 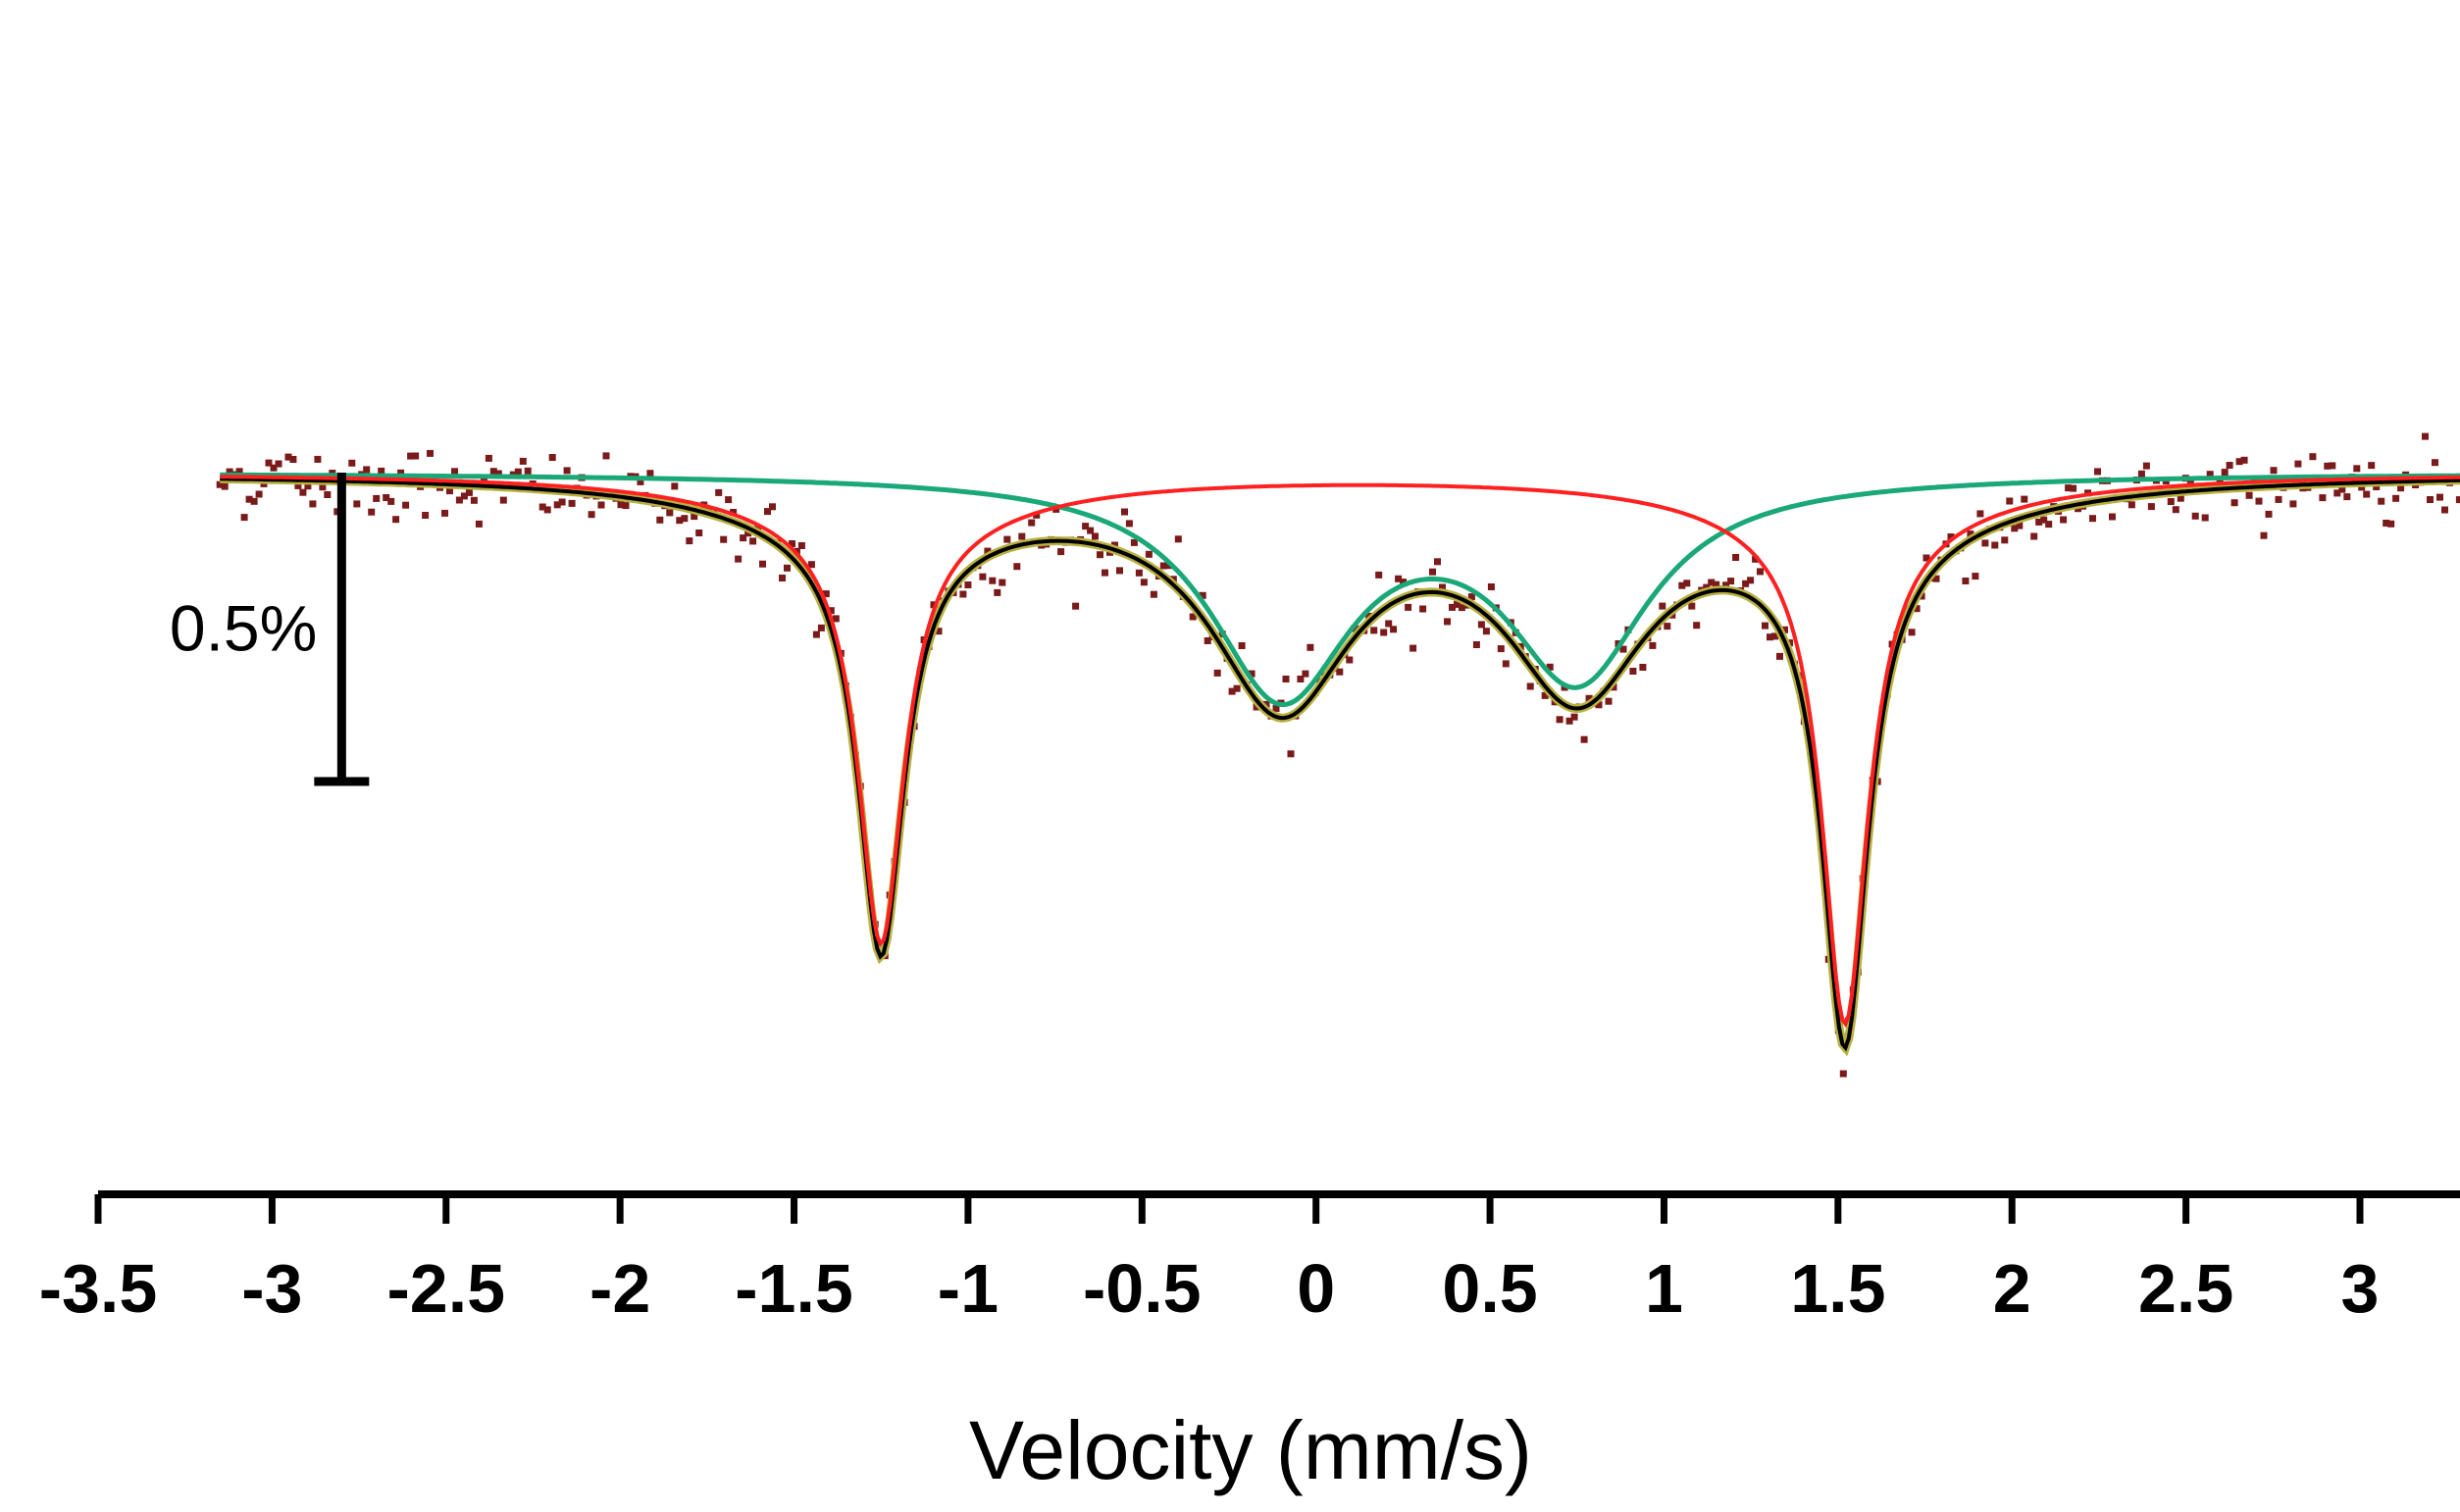 I want to click on doublet-2-line, so click(x=1340, y=590).